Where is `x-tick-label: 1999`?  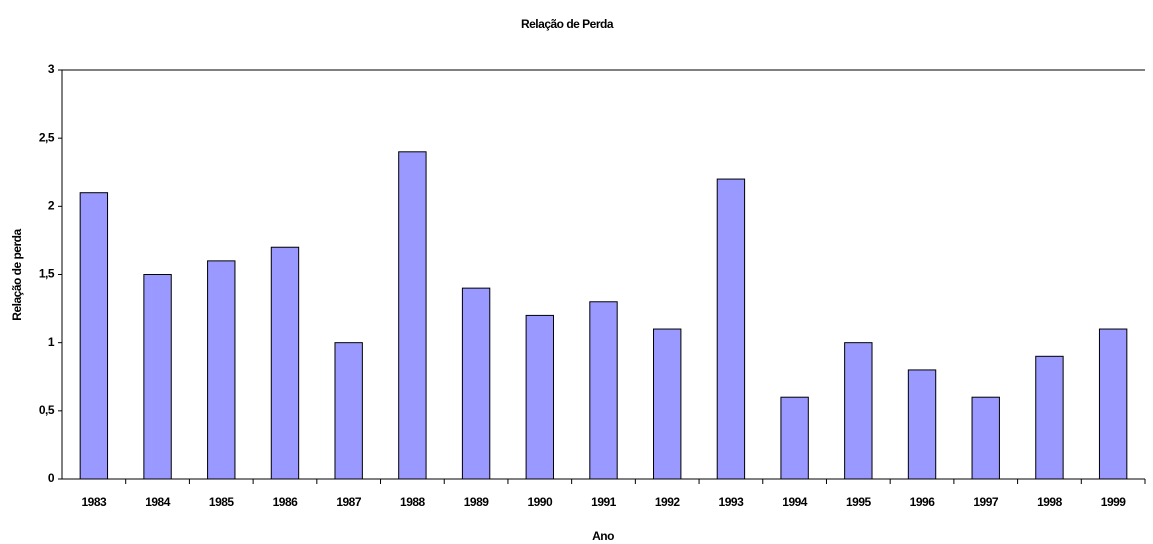 x-tick-label: 1999 is located at coordinates (1114, 502).